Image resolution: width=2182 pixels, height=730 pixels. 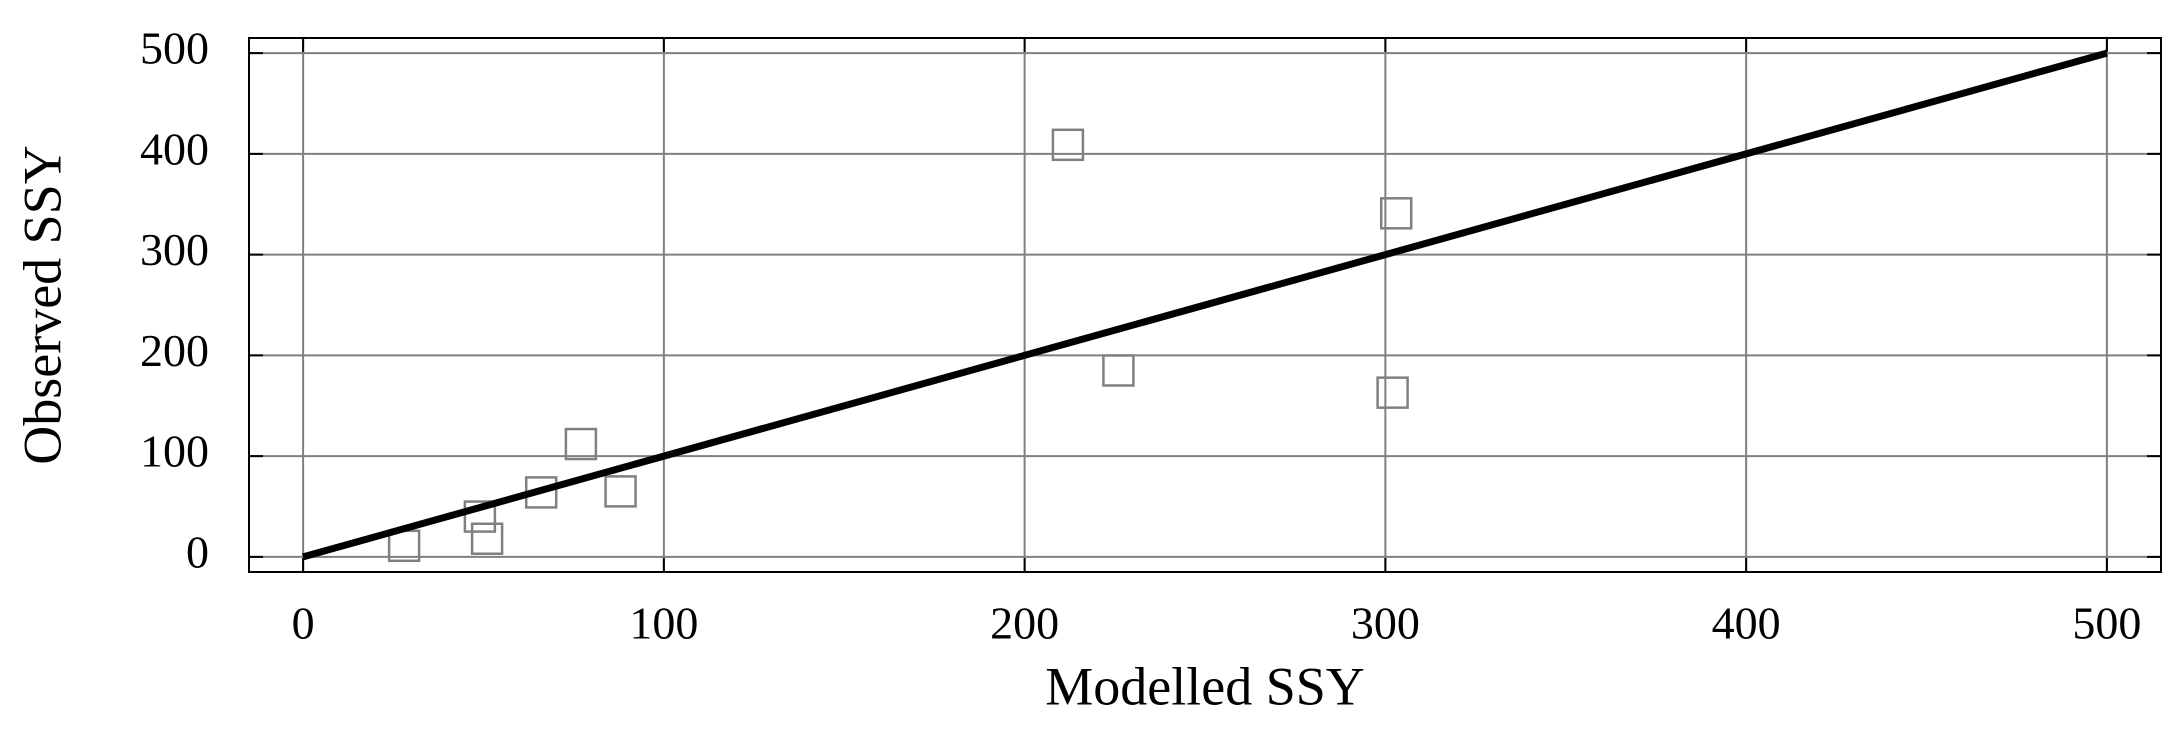 What do you see at coordinates (1746, 623) in the screenshot?
I see `x-tick-label: 400` at bounding box center [1746, 623].